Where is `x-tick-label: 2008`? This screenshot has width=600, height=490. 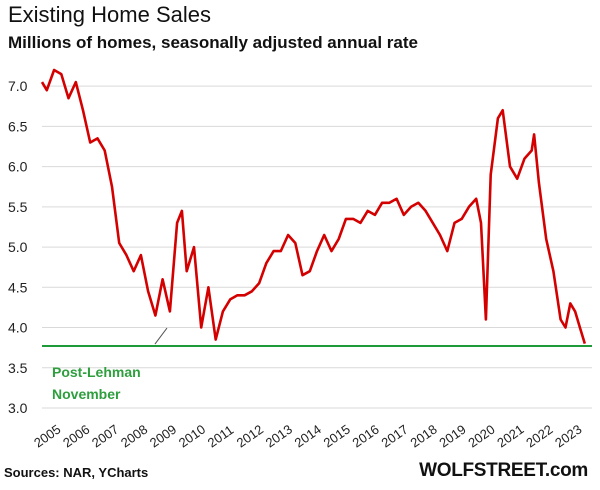
x-tick-label: 2008 is located at coordinates (134, 436).